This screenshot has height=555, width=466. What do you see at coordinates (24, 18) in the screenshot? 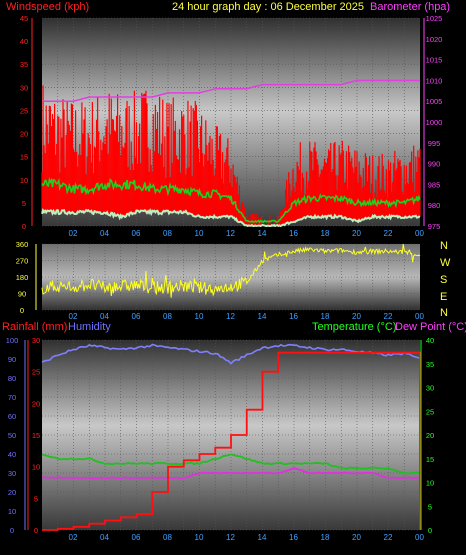
I see `y-tick-label: 45` at bounding box center [24, 18].